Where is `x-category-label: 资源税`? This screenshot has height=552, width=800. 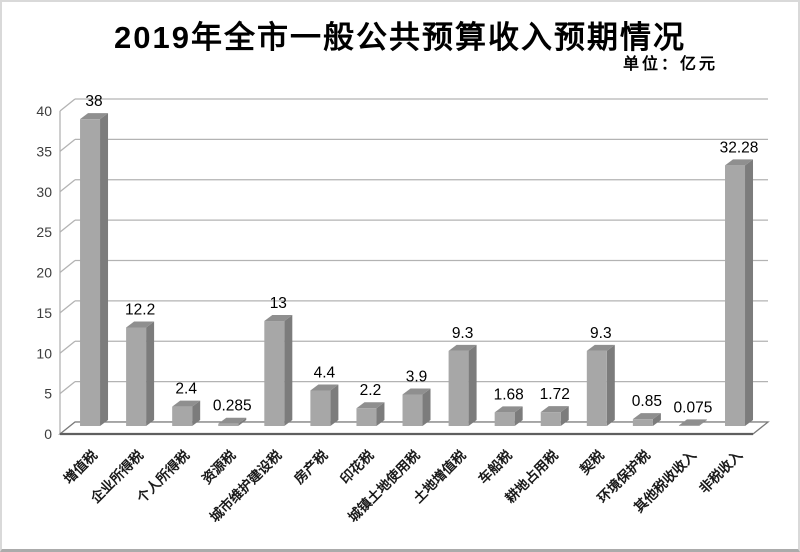
x-category-label: 资源税 is located at coordinates (218, 466).